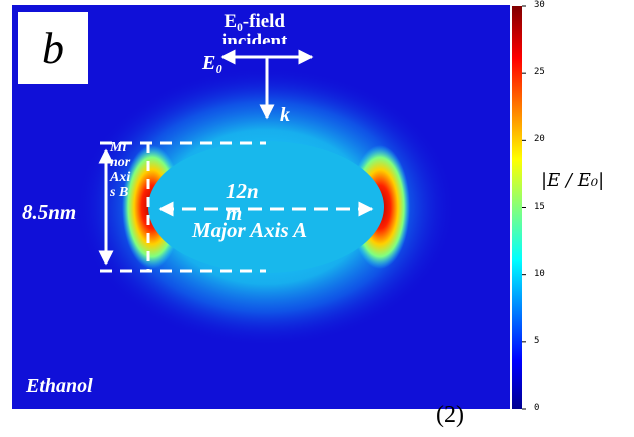 The height and width of the screenshot is (437, 634). I want to click on colorbar-tick-marks, so click(524, 207).